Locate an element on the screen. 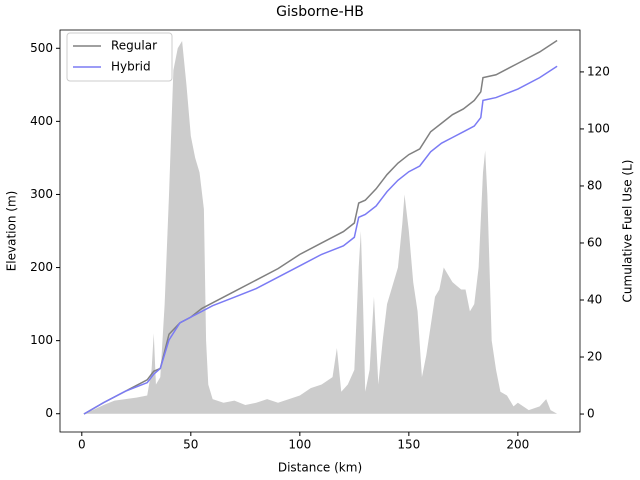 The image size is (640, 480). y-axis-label: Elevation (m) is located at coordinates (12, 231).